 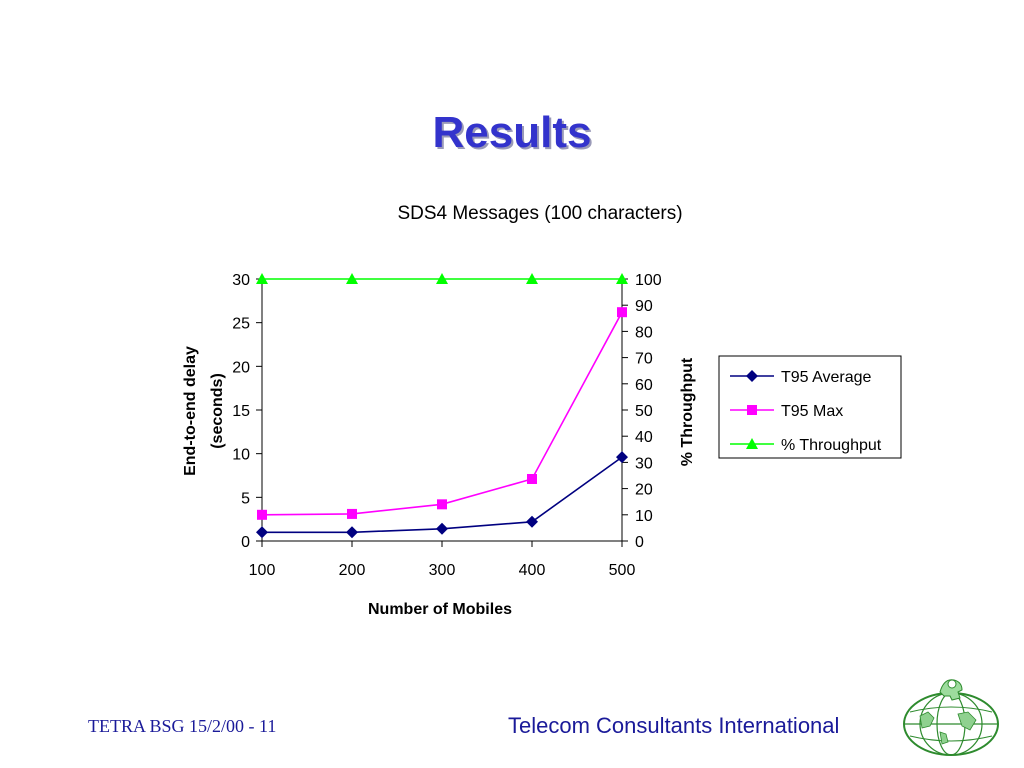 I want to click on y2-axis-label: % Throughput, so click(x=687, y=411).